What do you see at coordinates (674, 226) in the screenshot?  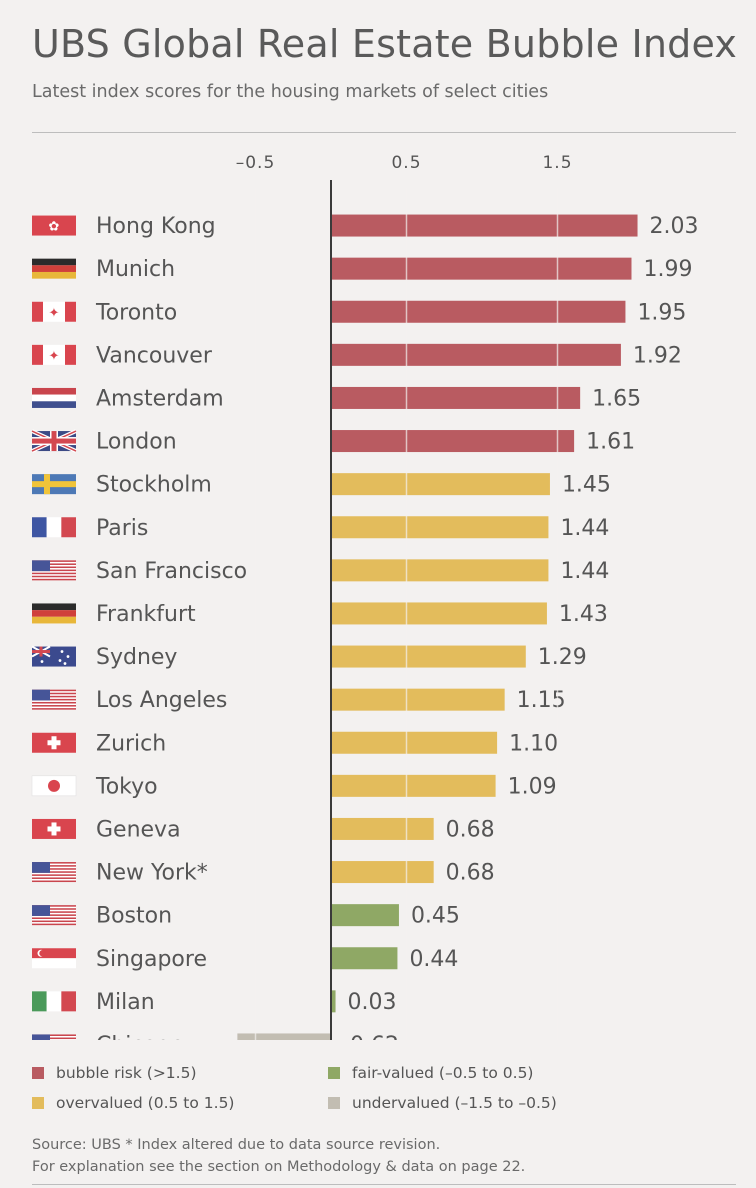 I see `value-label-1: 2.03` at bounding box center [674, 226].